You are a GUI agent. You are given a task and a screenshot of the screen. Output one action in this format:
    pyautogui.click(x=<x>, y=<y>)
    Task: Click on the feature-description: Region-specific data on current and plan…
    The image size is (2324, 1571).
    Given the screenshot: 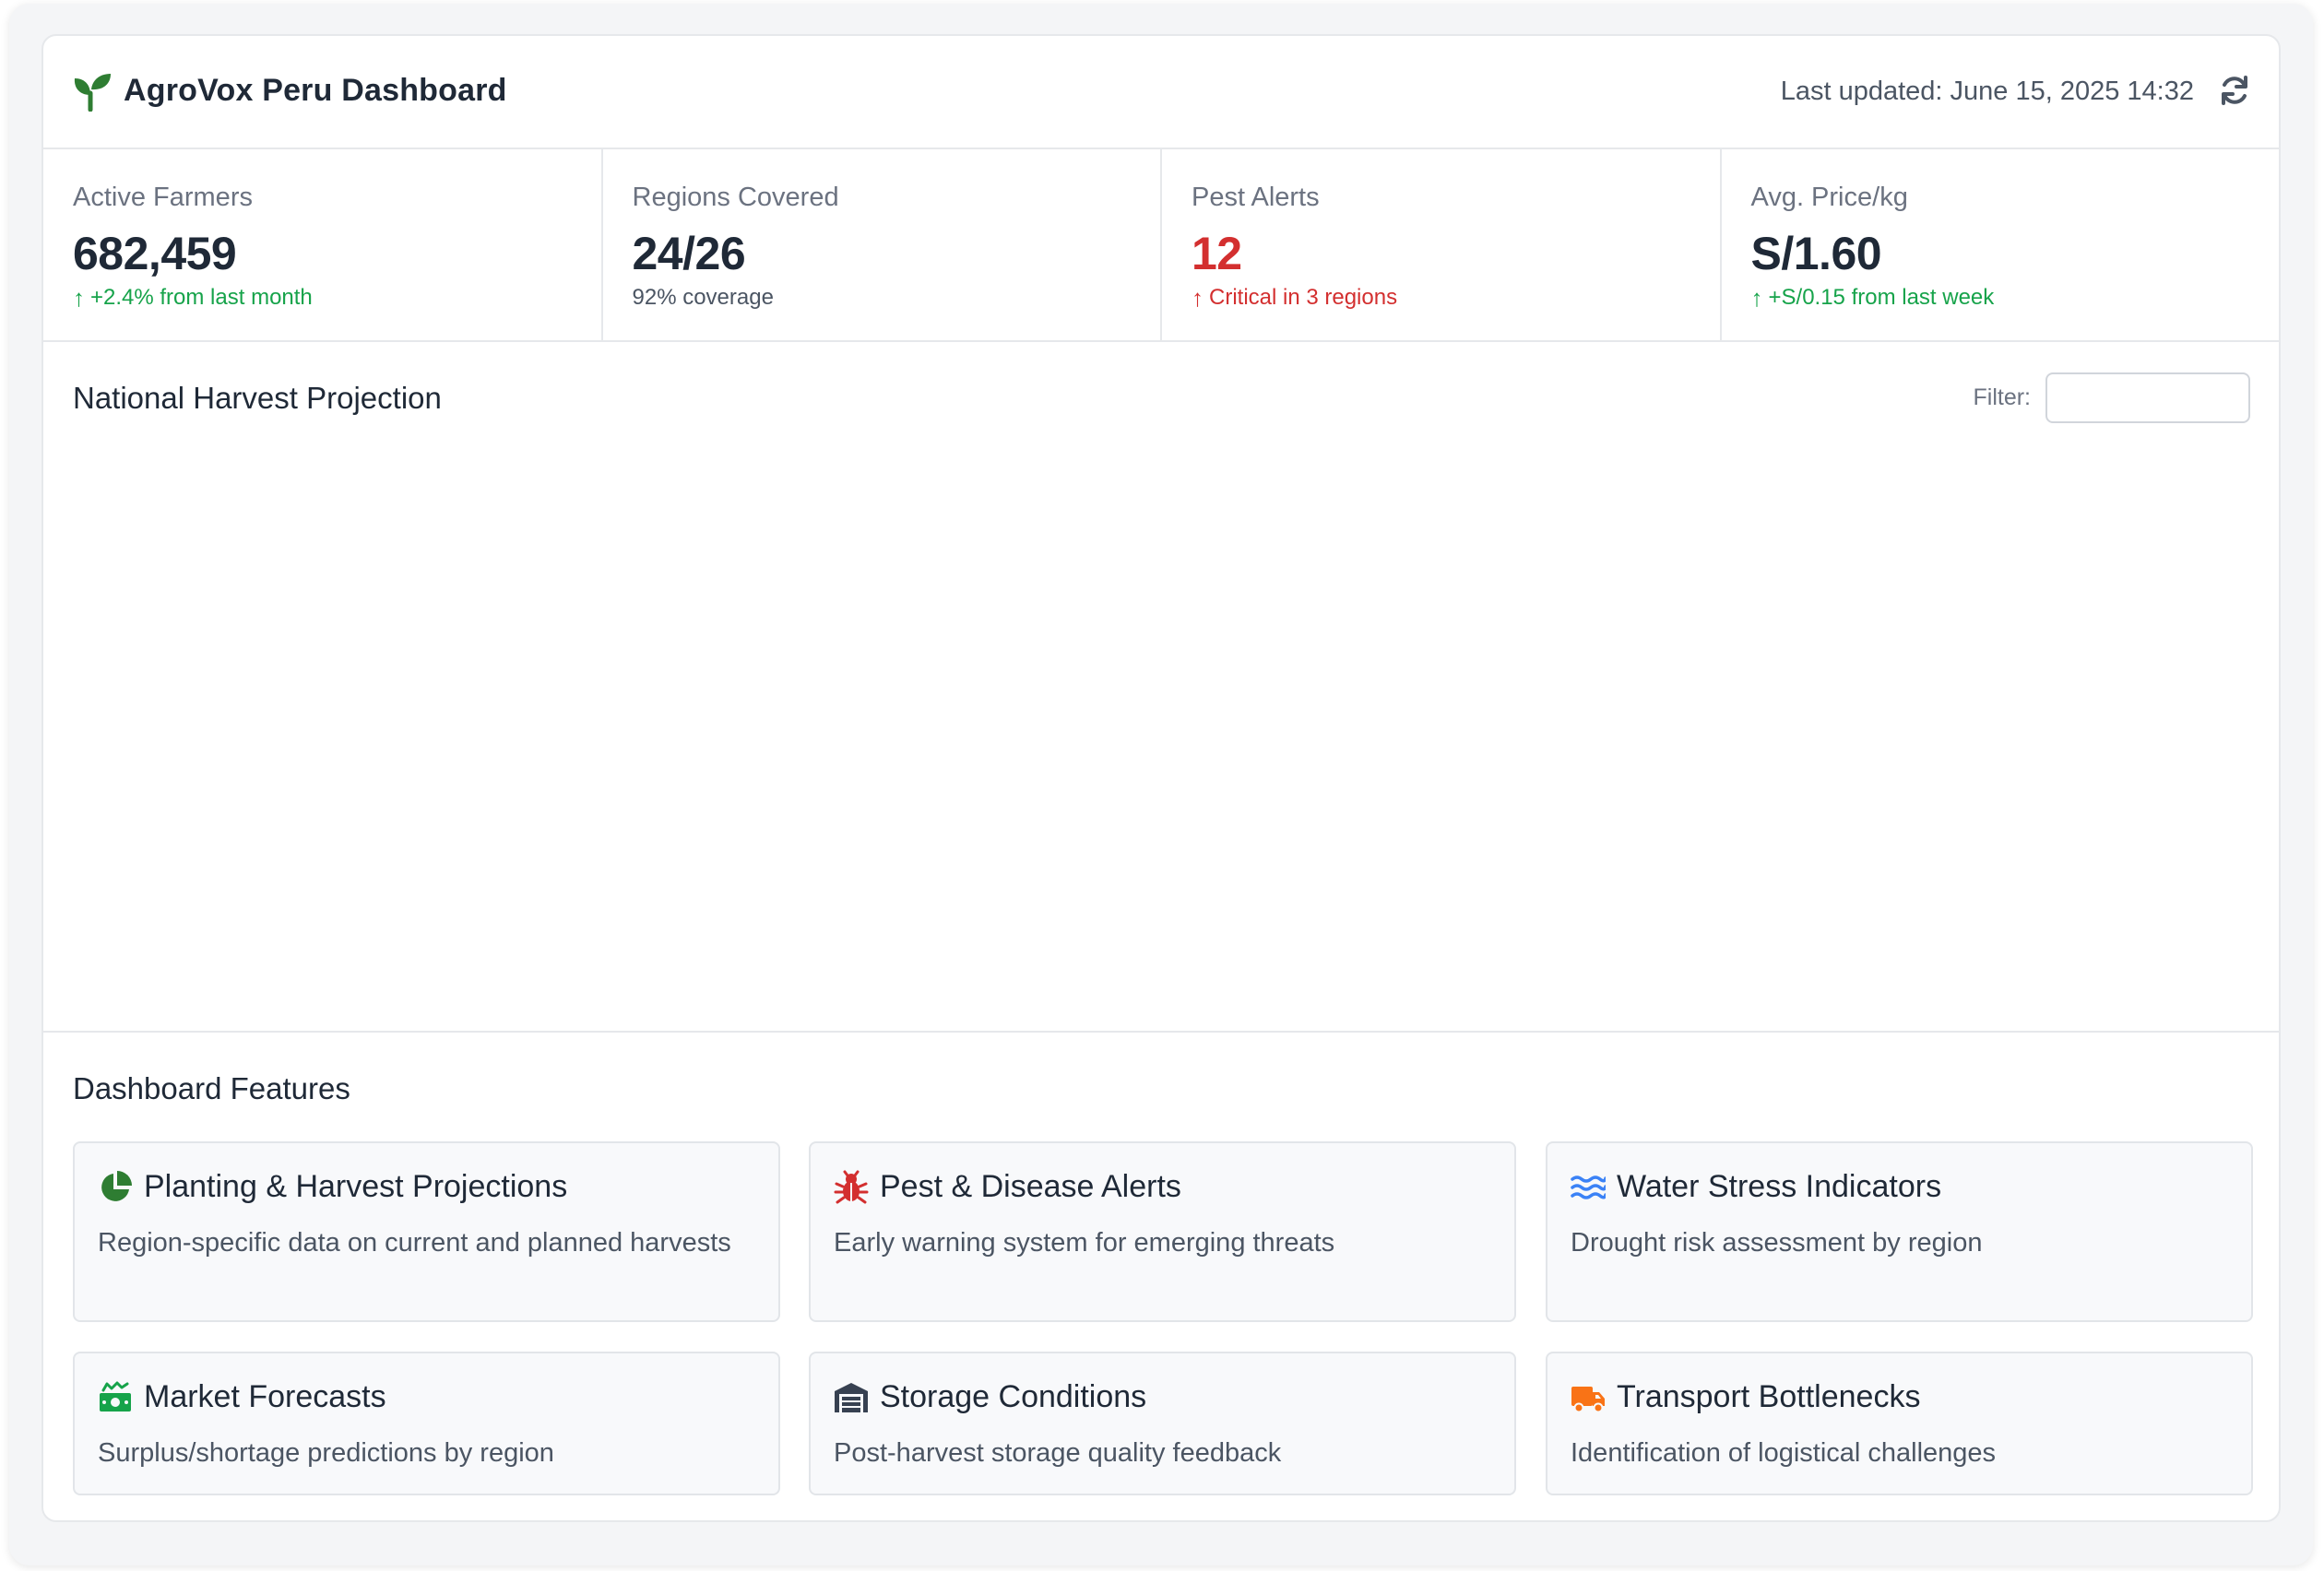 What is the action you would take?
    pyautogui.click(x=414, y=1243)
    